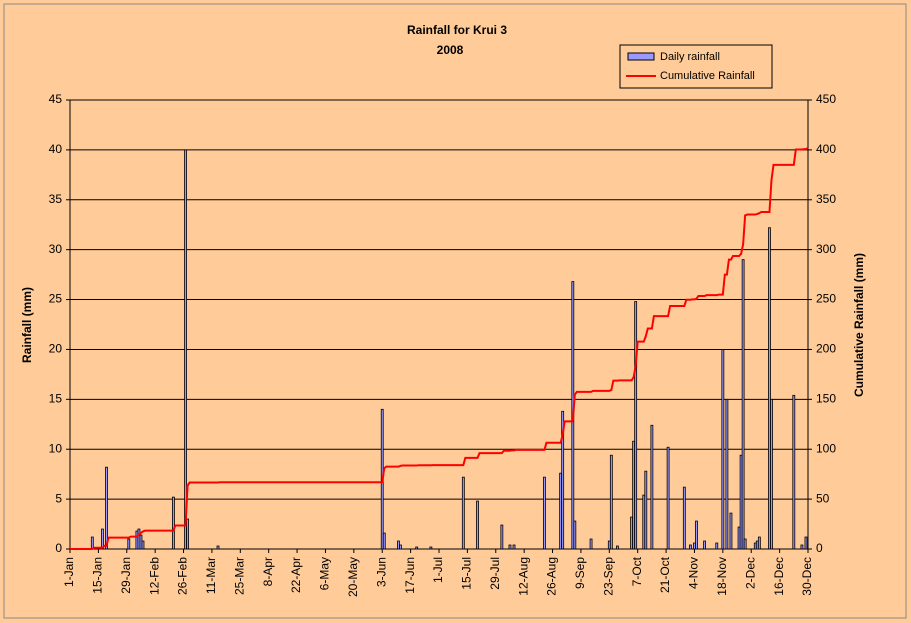 This screenshot has width=911, height=623. I want to click on legend-swatch, so click(641, 56).